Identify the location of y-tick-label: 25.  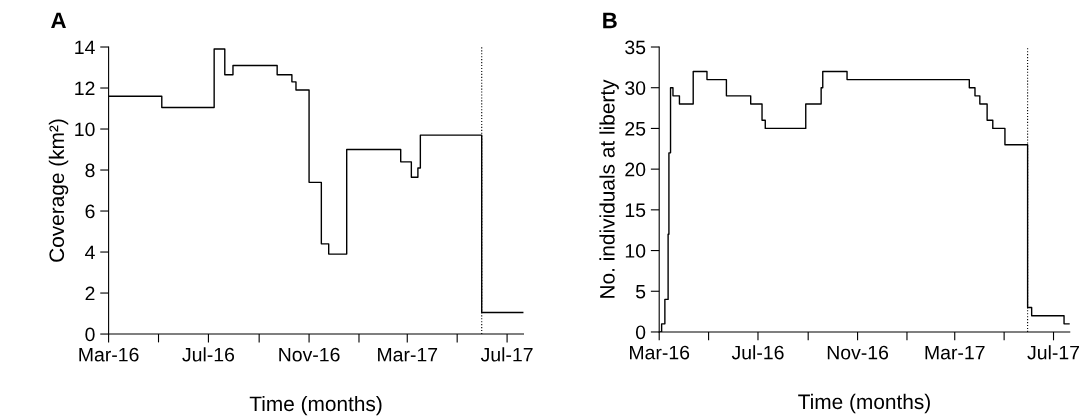
(635, 128).